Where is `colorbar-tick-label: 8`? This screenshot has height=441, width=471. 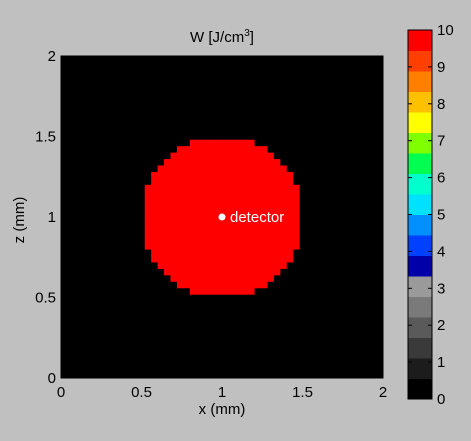
colorbar-tick-label: 8 is located at coordinates (441, 104).